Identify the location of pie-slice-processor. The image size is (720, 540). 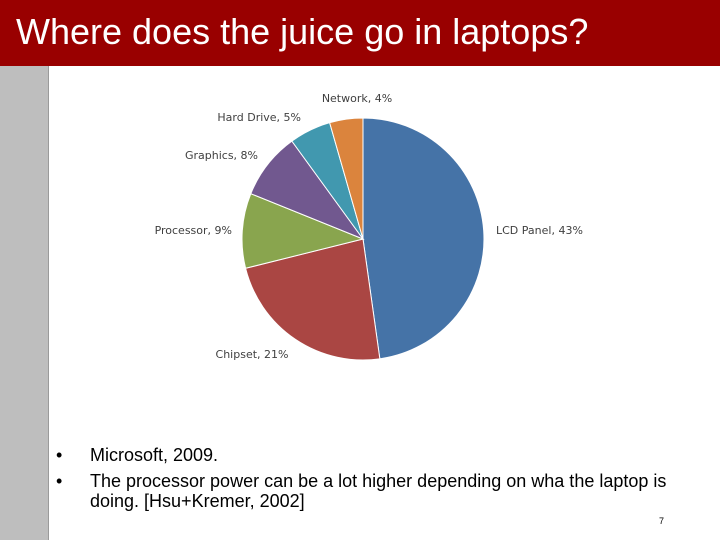
(303, 231).